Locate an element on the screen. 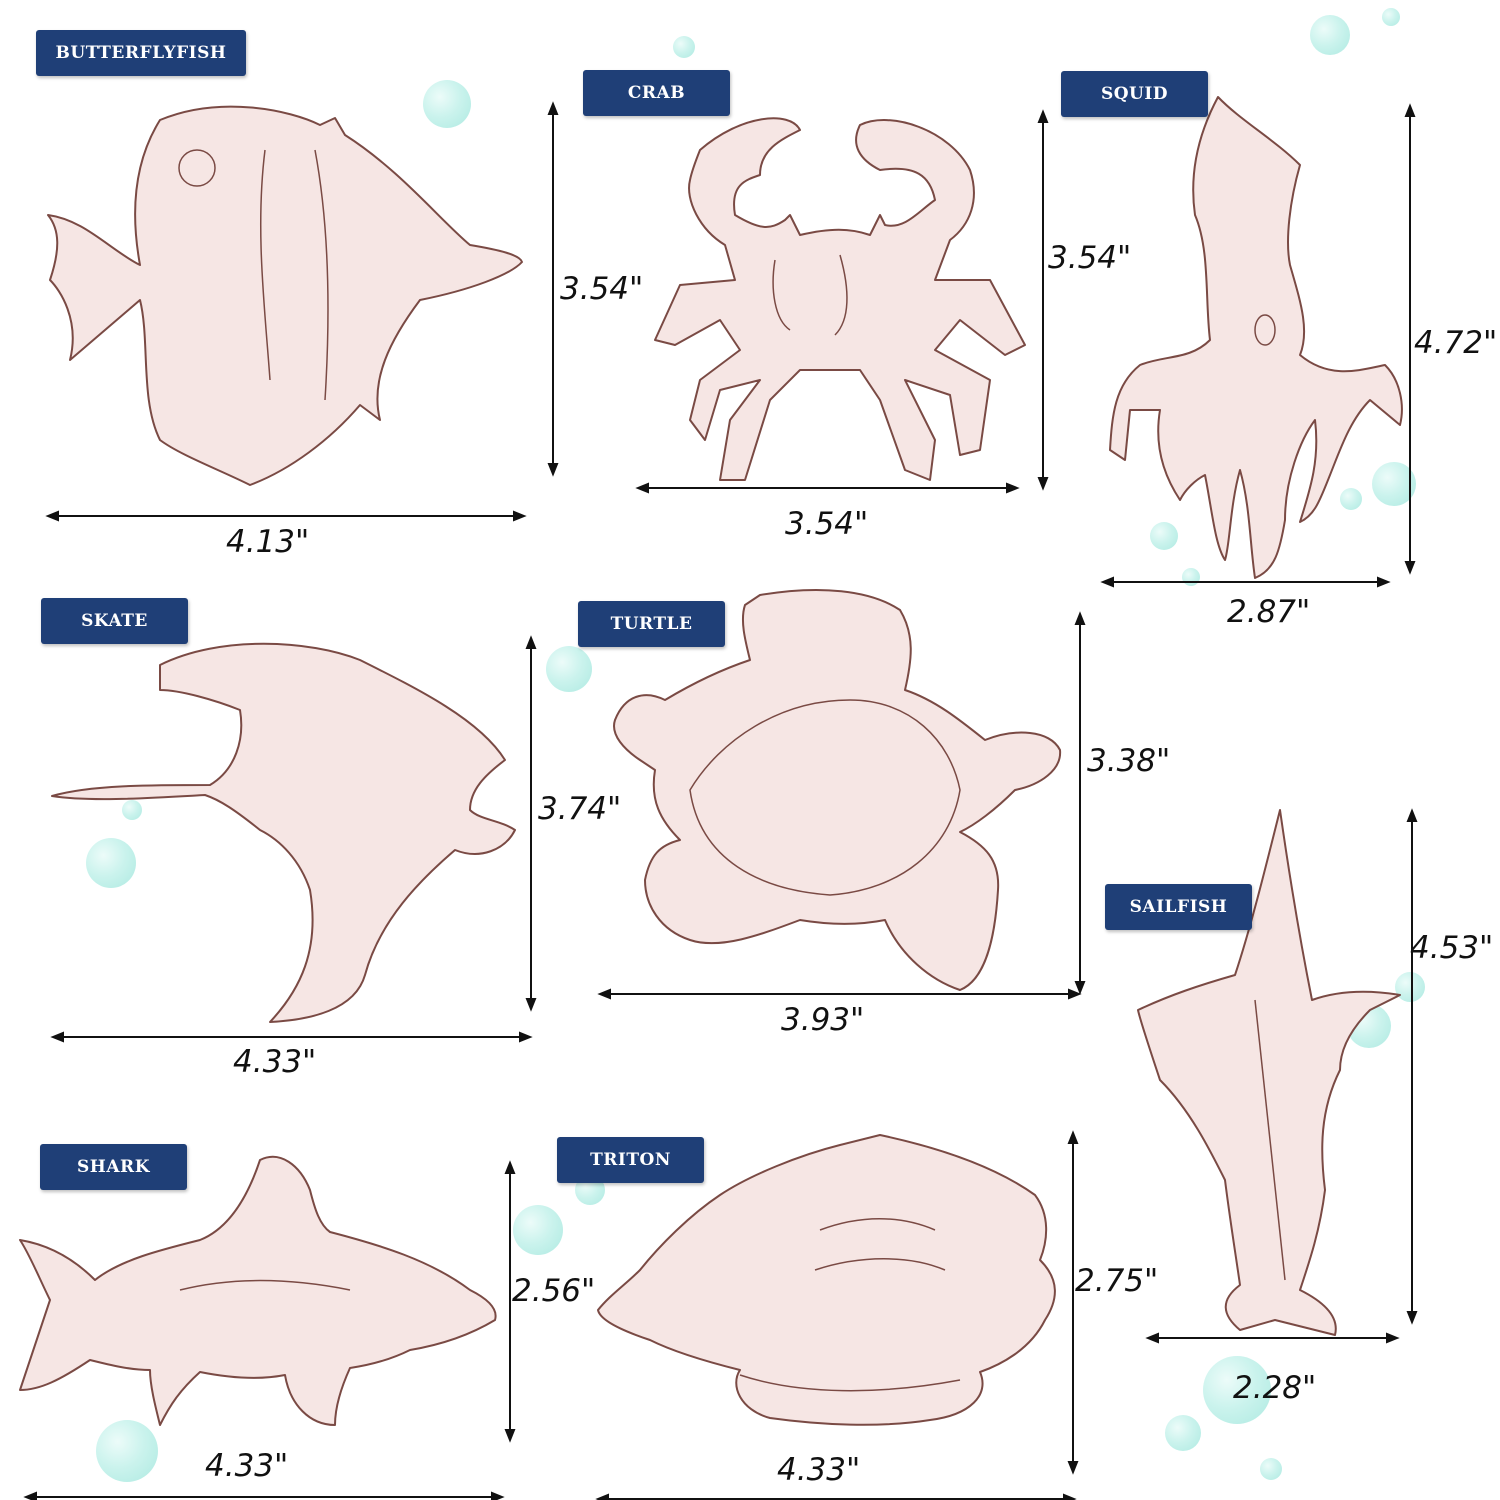  sailfish-height: 4.53" is located at coordinates (1452, 948).